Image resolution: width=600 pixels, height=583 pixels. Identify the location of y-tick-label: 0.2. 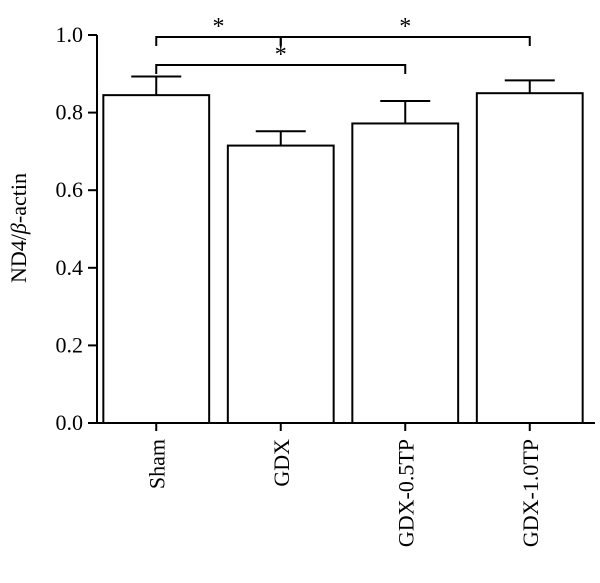
(70, 344).